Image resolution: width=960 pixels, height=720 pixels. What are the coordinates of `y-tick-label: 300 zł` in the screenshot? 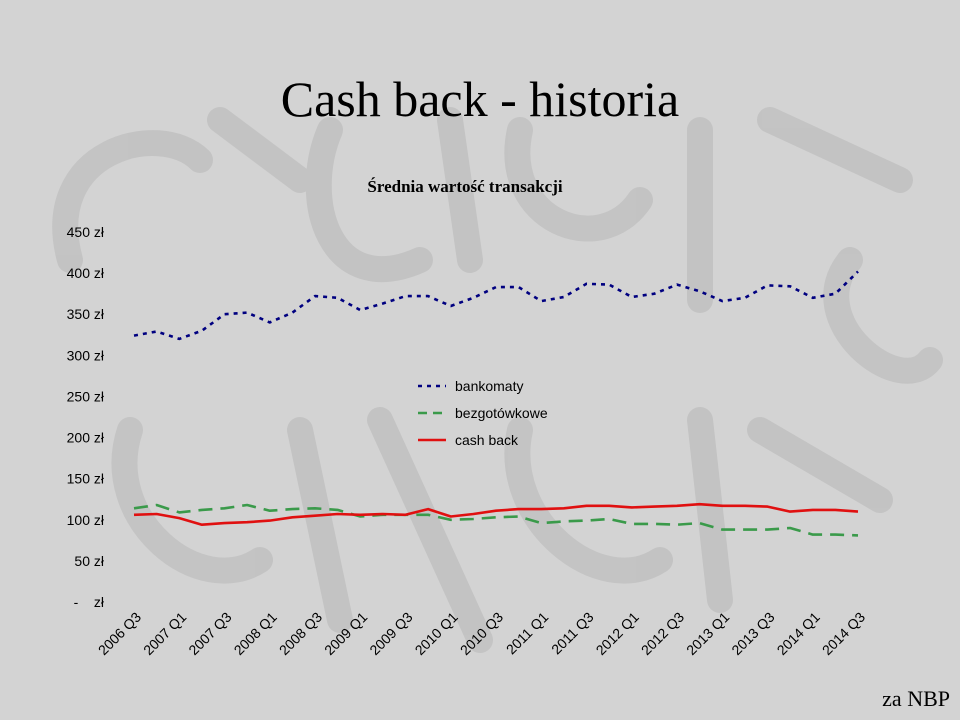 It's located at (86, 355).